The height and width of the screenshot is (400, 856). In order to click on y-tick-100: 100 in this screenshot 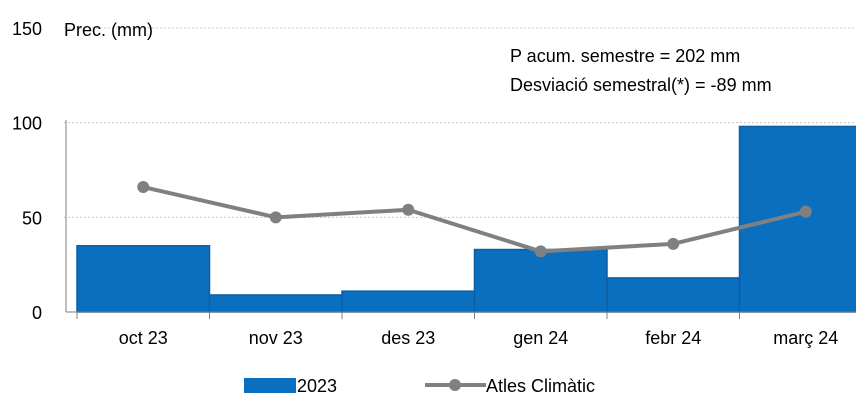, I will do `click(27, 124)`.